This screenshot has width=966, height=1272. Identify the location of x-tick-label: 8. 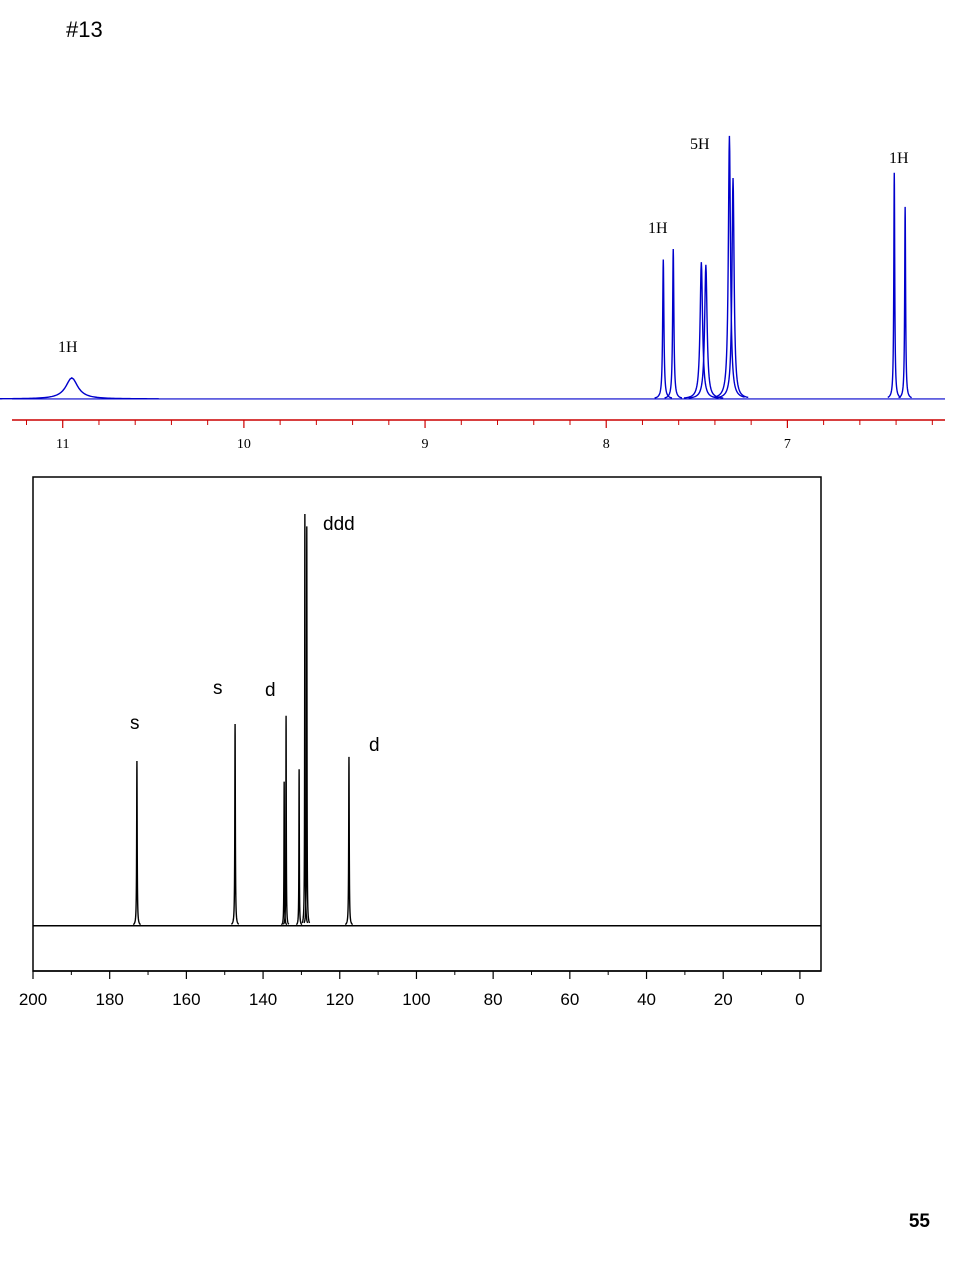
(606, 444).